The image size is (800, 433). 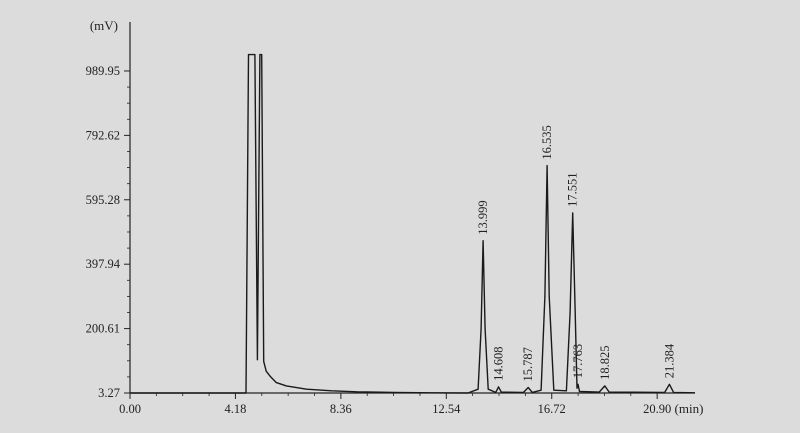 I want to click on peak-label: 16.535, so click(x=547, y=142).